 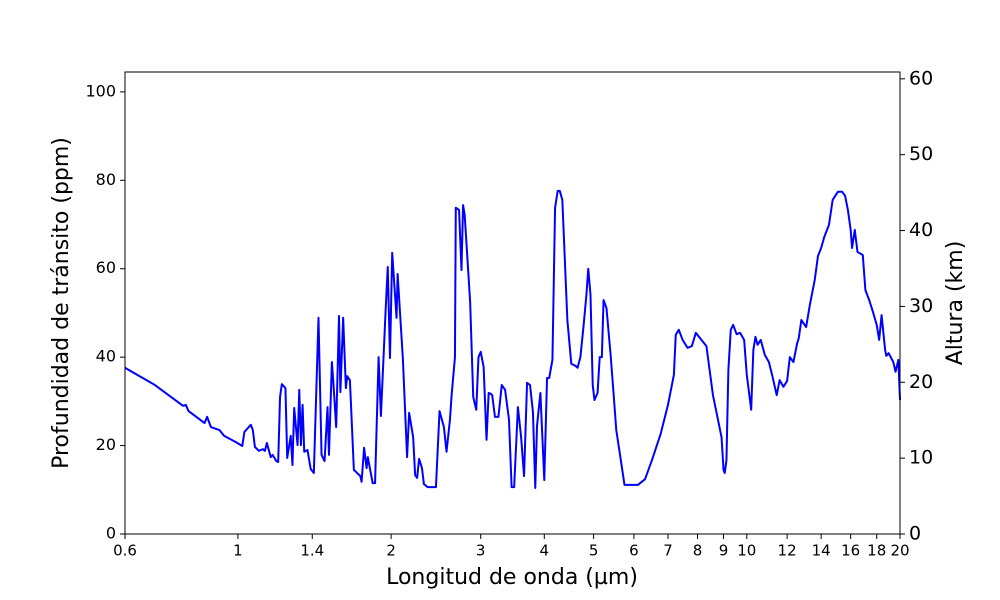 What do you see at coordinates (634, 551) in the screenshot?
I see `x-tick-label: 6` at bounding box center [634, 551].